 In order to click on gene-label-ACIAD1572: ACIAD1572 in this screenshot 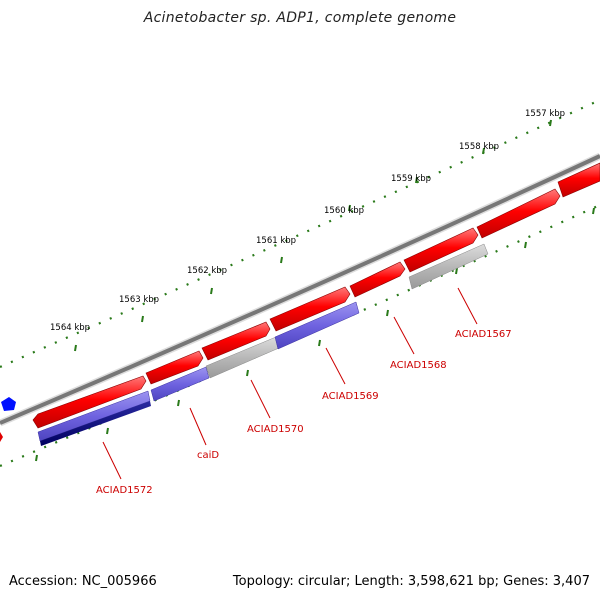, I will do `click(124, 490)`.